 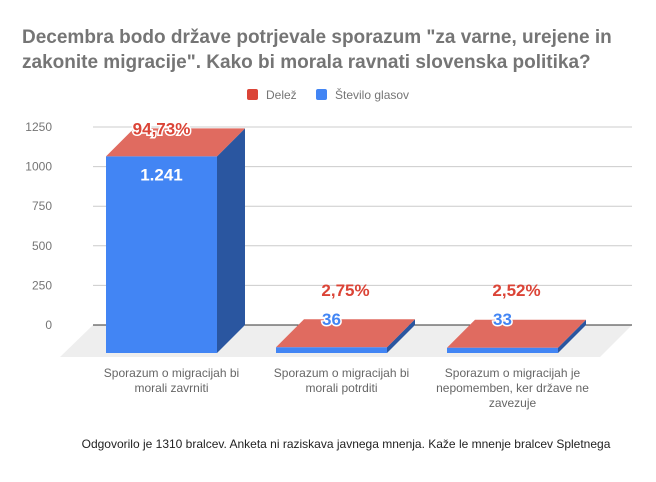 I want to click on category-label: nepomemben, ker države ne, so click(x=512, y=388).